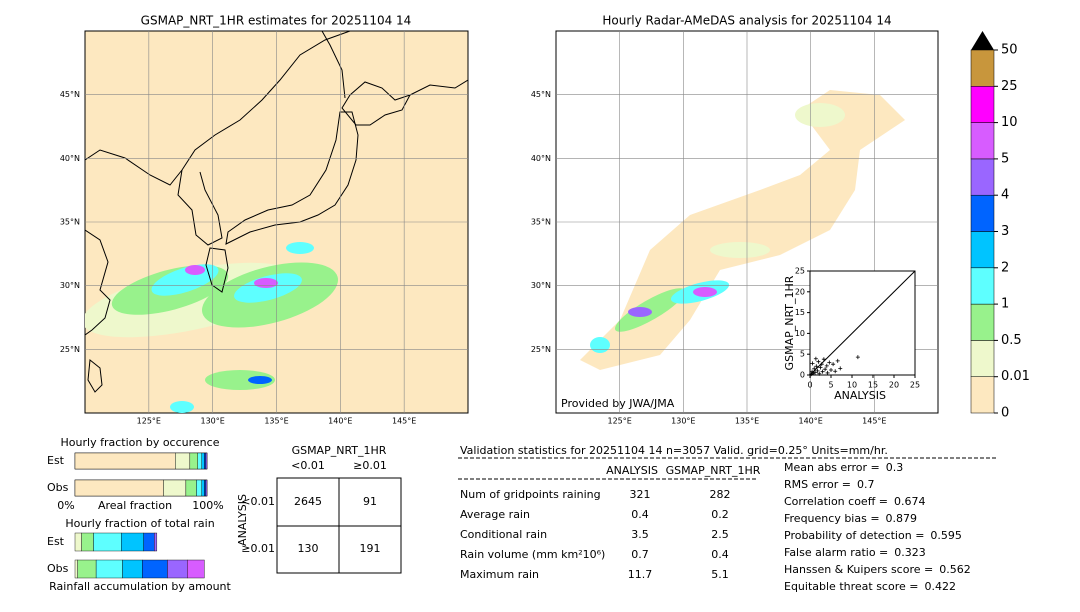 The height and width of the screenshot is (612, 1080). Describe the element at coordinates (940, 586) in the screenshot. I see `score-value: 0.422` at that location.